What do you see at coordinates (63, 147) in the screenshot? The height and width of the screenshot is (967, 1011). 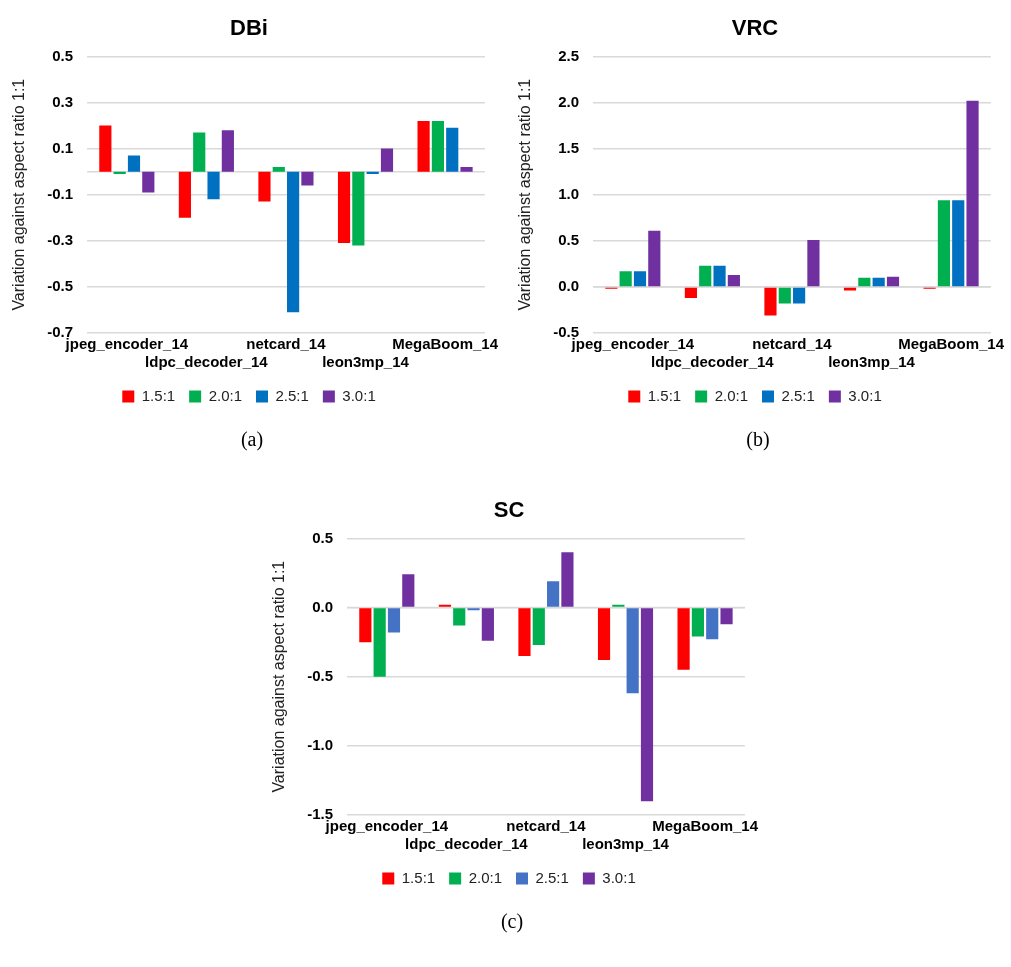 I see `y-tick-label: 0.1` at bounding box center [63, 147].